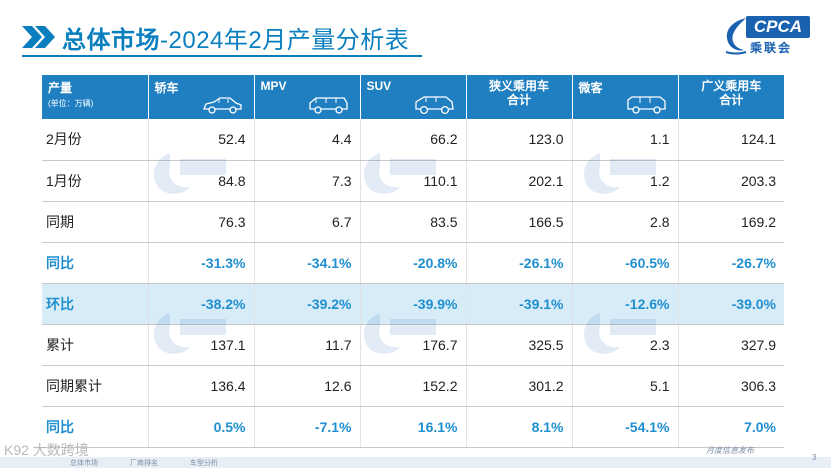 The height and width of the screenshot is (468, 831). I want to click on col-label: SUV, so click(379, 86).